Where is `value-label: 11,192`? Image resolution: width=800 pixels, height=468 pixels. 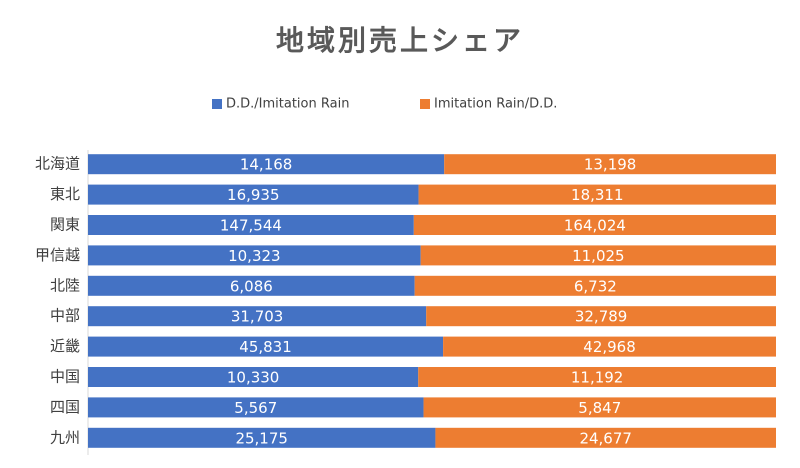
value-label: 11,192 is located at coordinates (597, 378).